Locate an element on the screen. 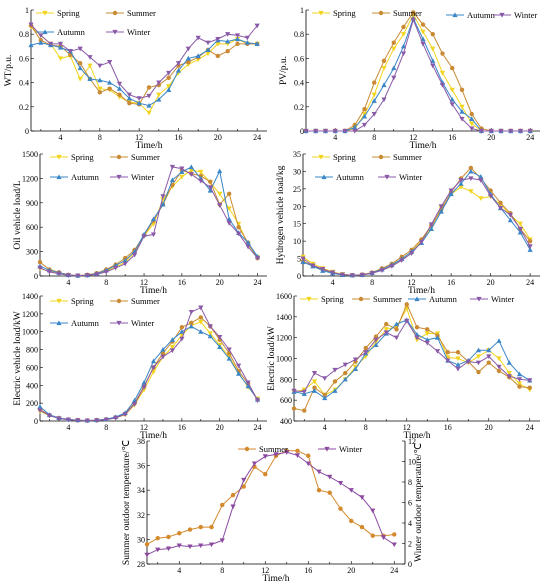  series-line-spring is located at coordinates (144, 70).